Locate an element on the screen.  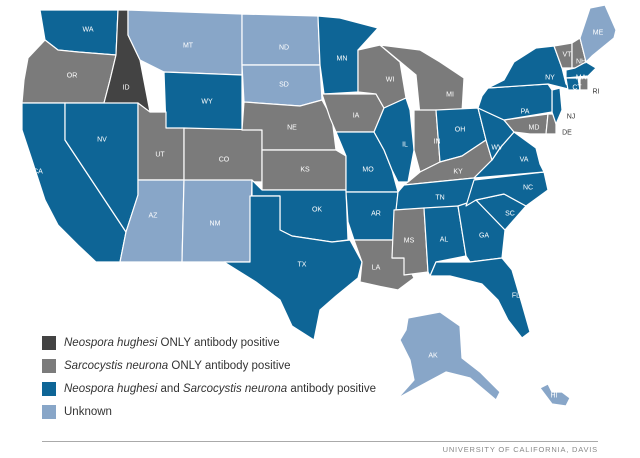
state-label-ca: CA is located at coordinates (38, 172).